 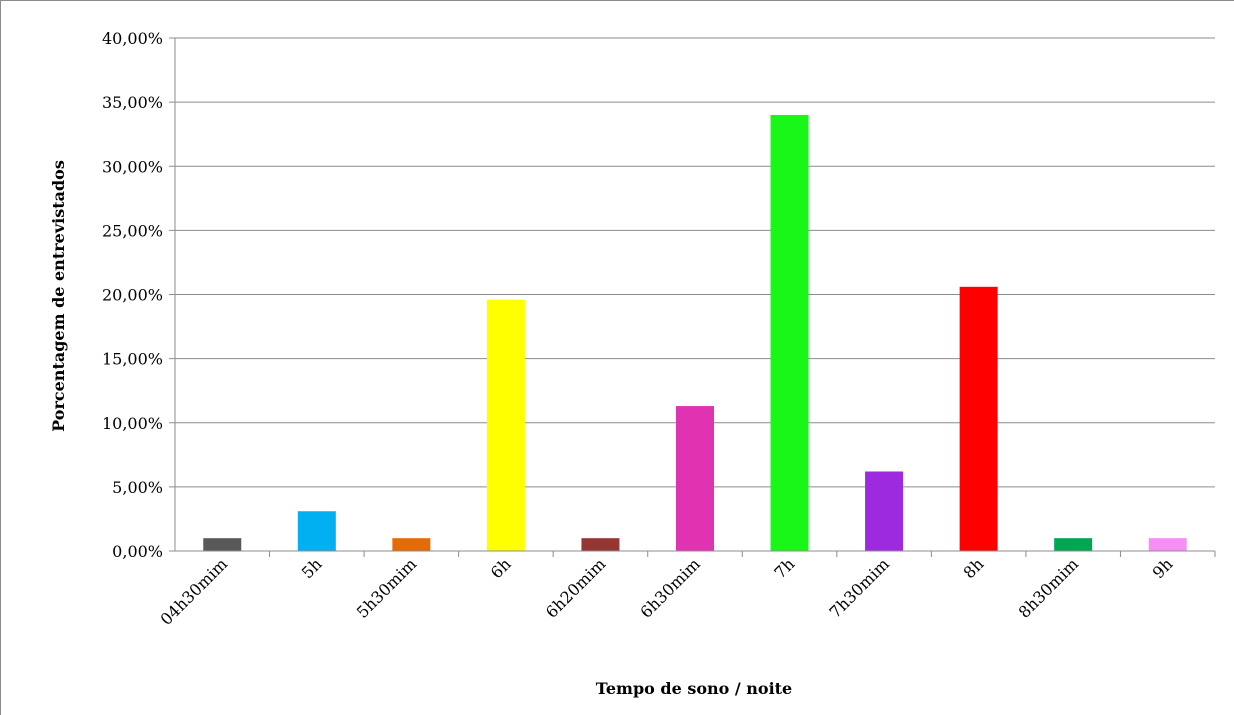 What do you see at coordinates (132, 38) in the screenshot?
I see `y-tick-label: 40,00%` at bounding box center [132, 38].